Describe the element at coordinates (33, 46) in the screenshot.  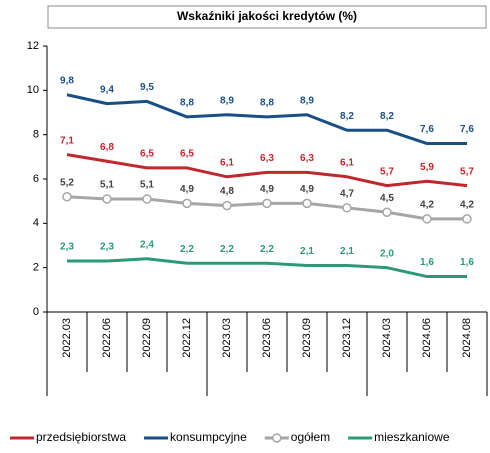
I see `y-tick-label: 12` at that location.